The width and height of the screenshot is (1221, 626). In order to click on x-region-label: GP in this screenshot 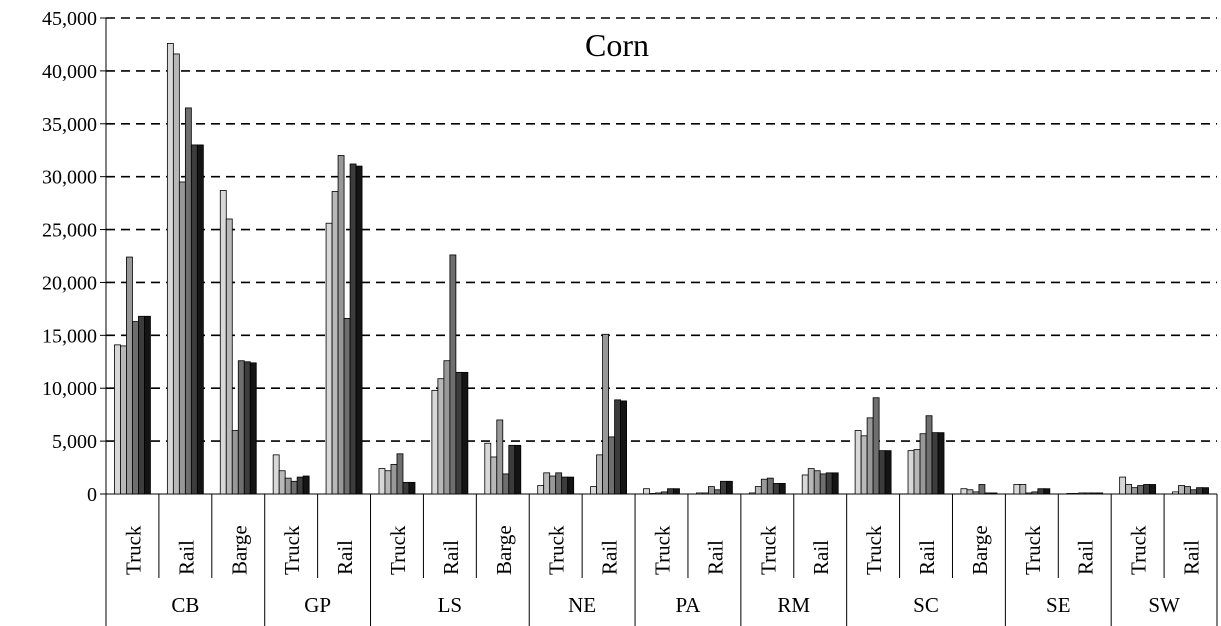, I will do `click(317, 605)`.